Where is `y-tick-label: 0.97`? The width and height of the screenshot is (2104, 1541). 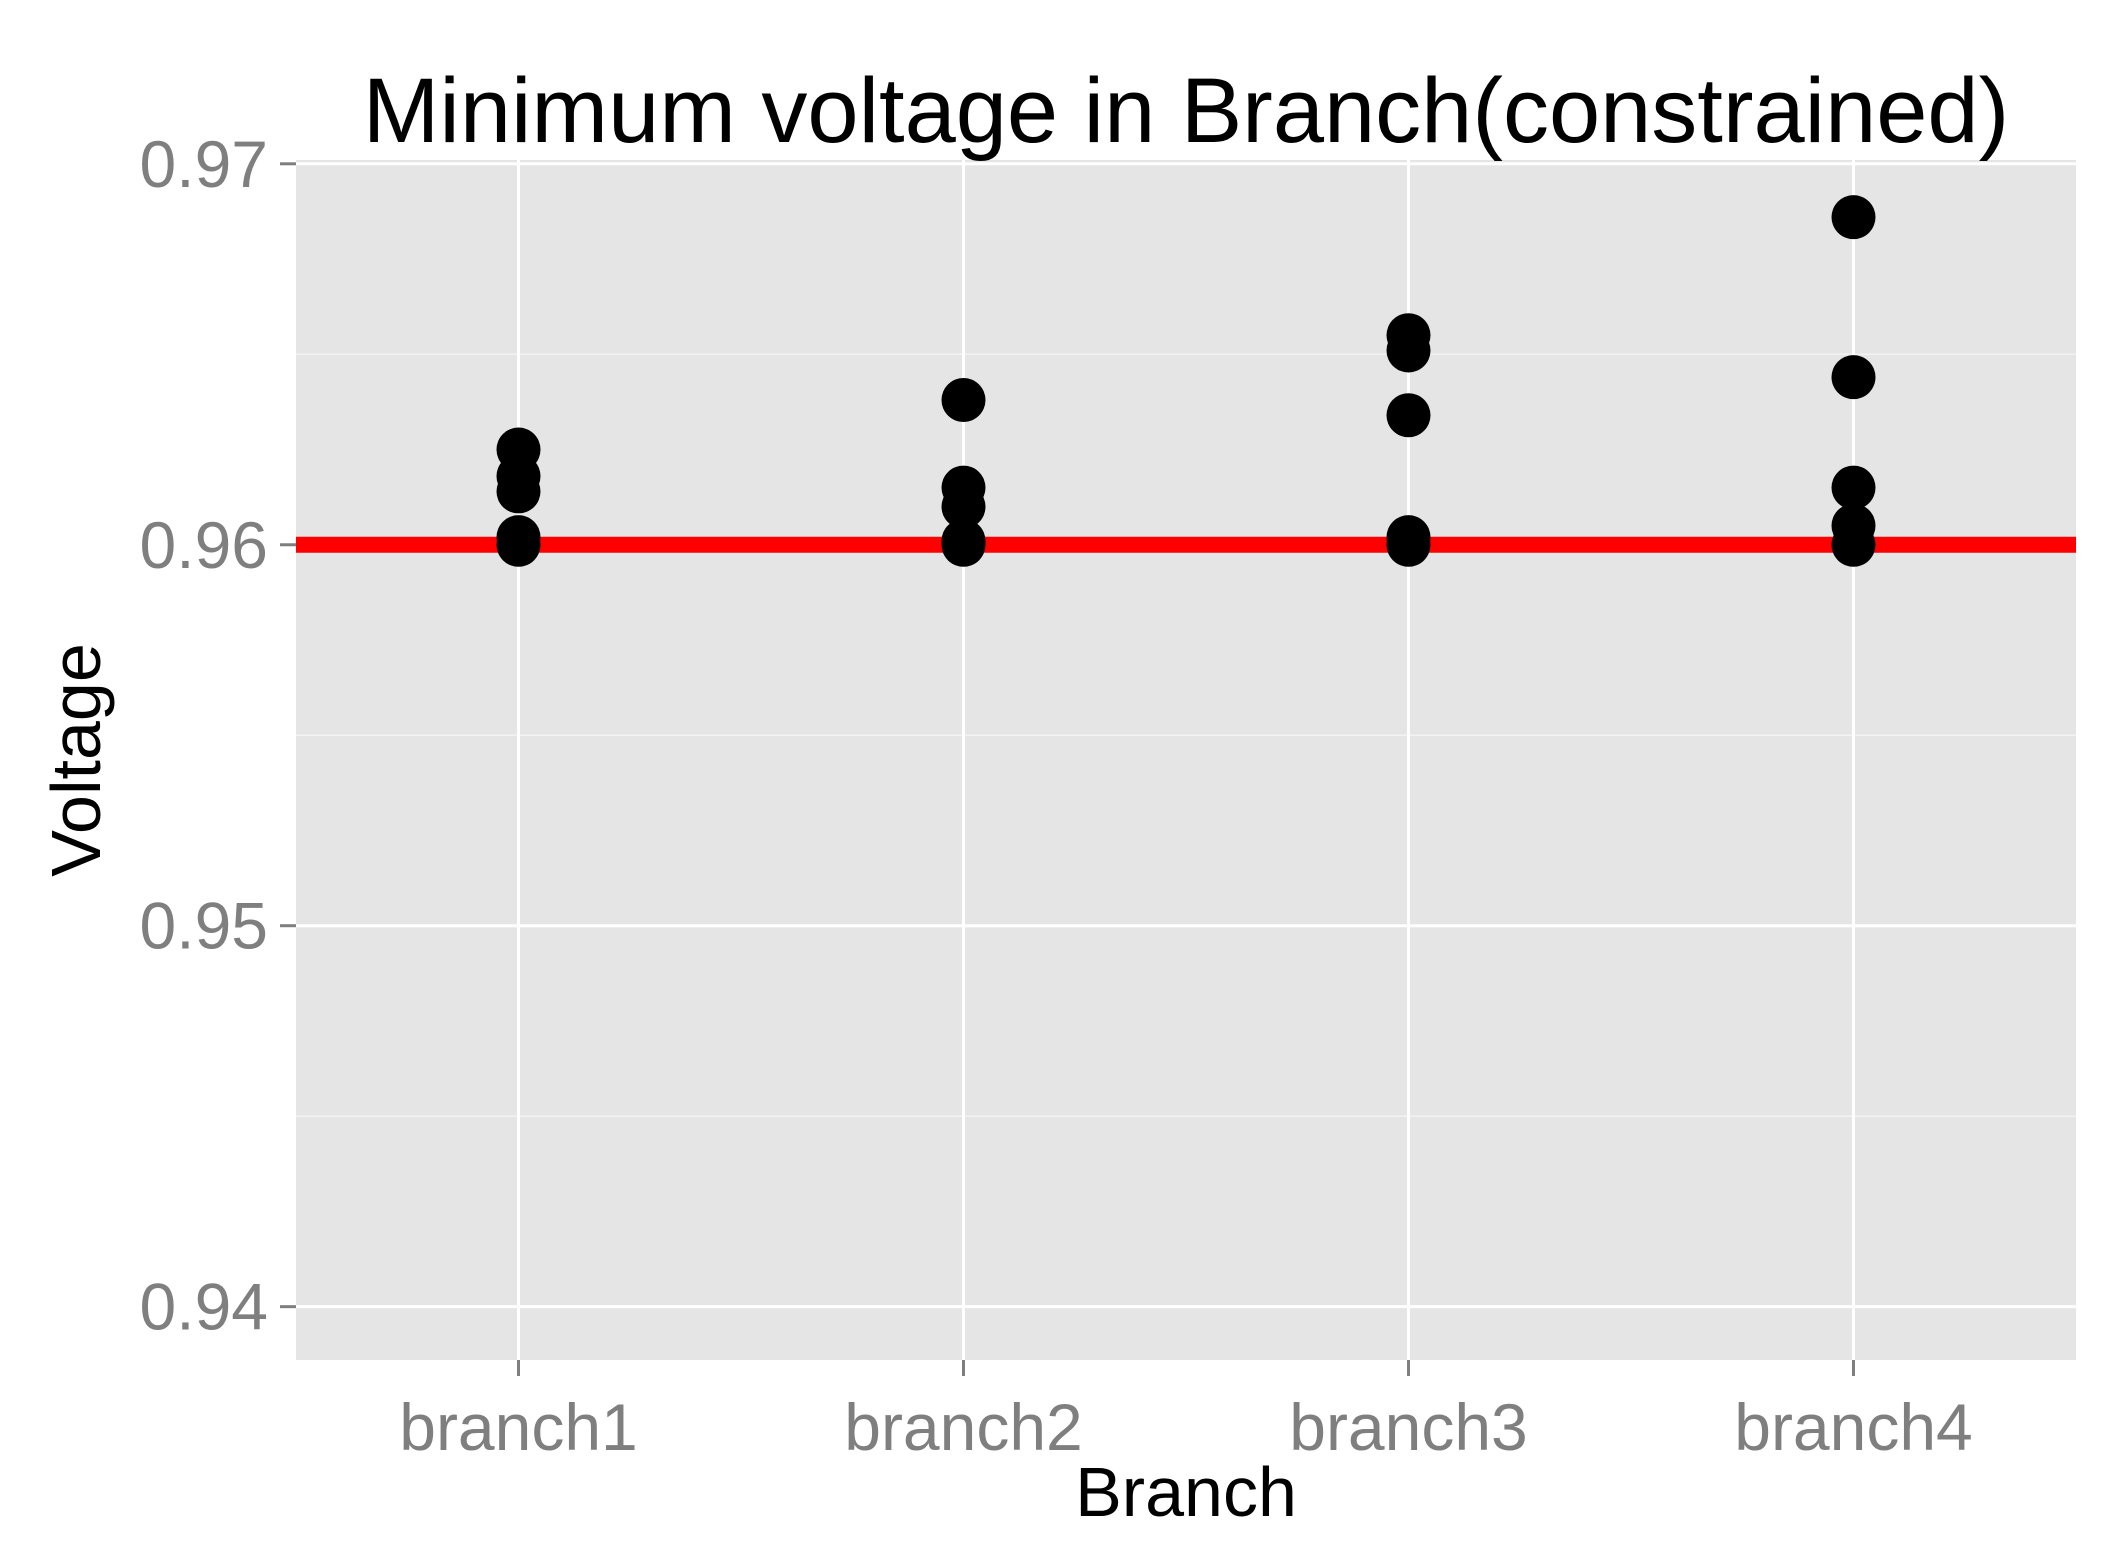 y-tick-label: 0.97 is located at coordinates (204, 164).